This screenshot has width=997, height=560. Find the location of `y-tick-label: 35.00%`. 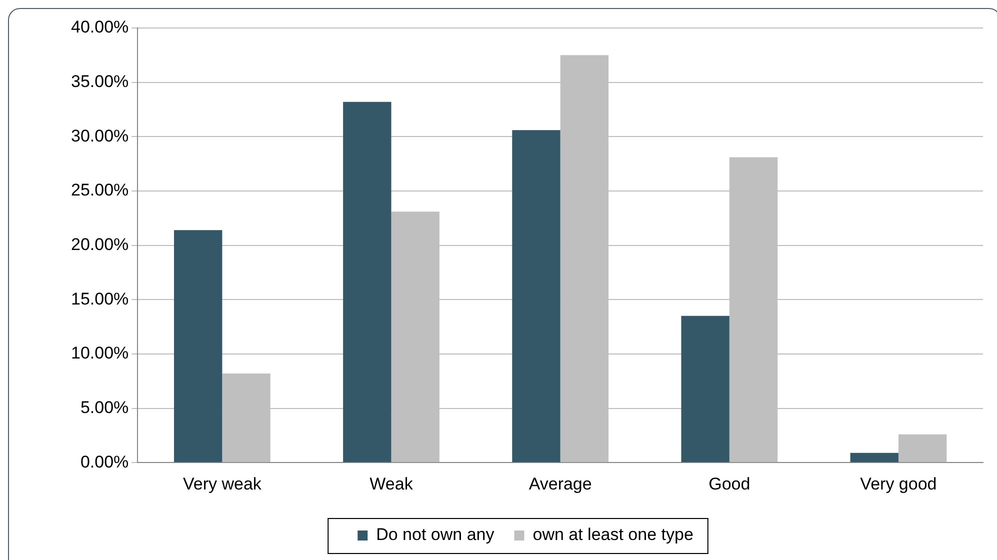

y-tick-label: 35.00% is located at coordinates (99, 82).